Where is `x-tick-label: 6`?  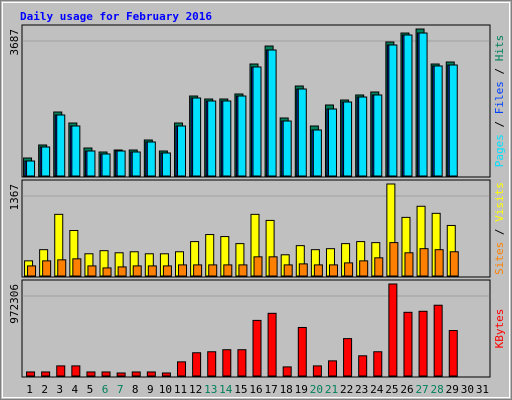 x-tick-label: 6 is located at coordinates (105, 389).